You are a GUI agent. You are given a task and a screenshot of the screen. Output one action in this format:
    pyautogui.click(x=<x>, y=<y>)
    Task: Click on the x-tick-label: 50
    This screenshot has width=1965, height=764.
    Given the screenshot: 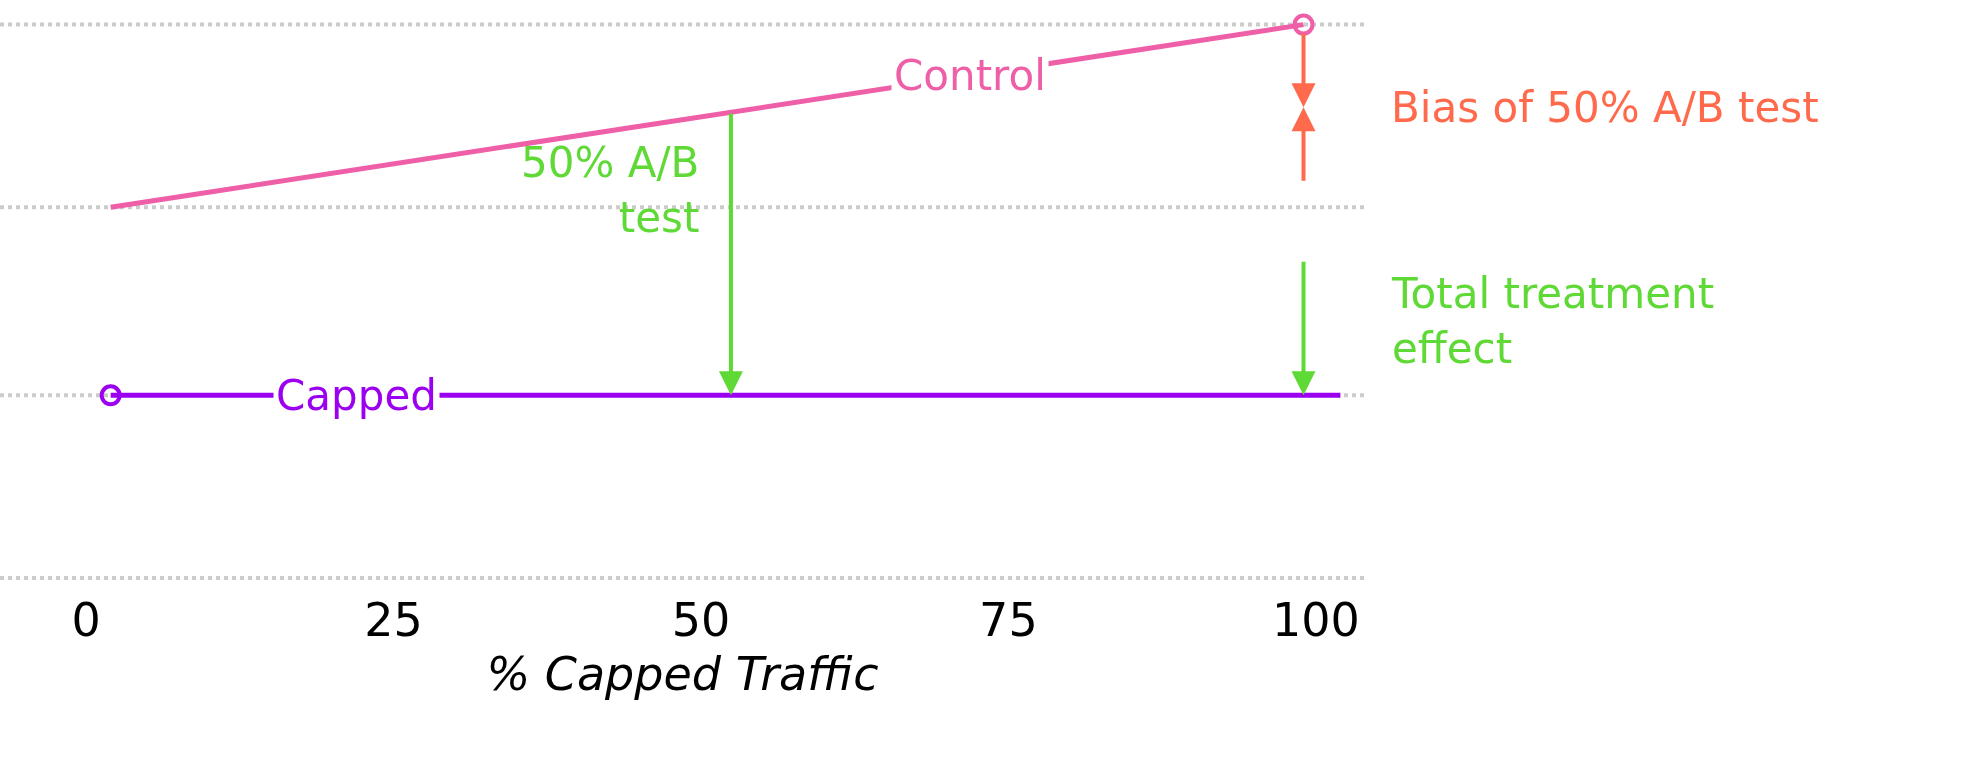 What is the action you would take?
    pyautogui.click(x=701, y=620)
    